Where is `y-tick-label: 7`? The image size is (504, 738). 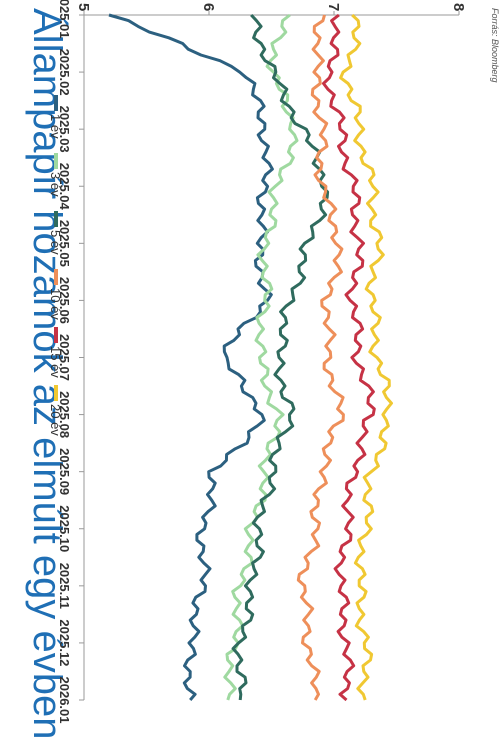
y-tick-label: 7 is located at coordinates (333, 7).